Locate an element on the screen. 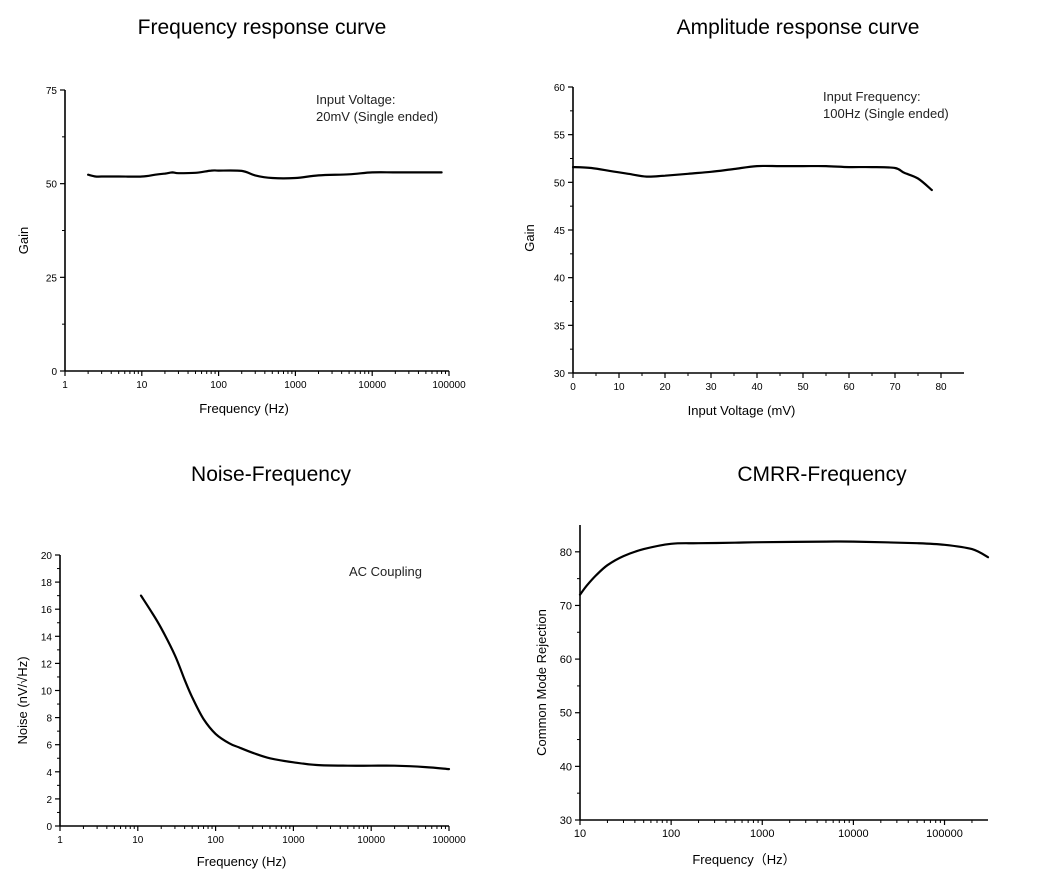 The image size is (1041, 884). x-tick-label: 70 is located at coordinates (895, 387).